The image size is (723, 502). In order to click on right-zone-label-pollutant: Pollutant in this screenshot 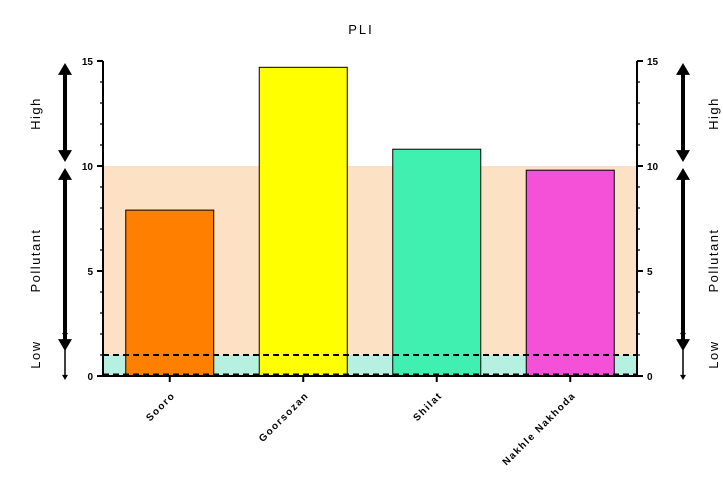, I will do `click(713, 260)`.